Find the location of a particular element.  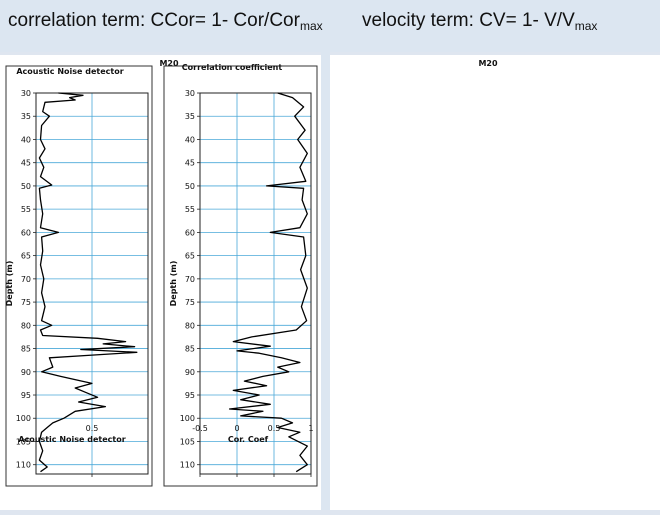

x-tick-label: 0 is located at coordinates (236, 428).